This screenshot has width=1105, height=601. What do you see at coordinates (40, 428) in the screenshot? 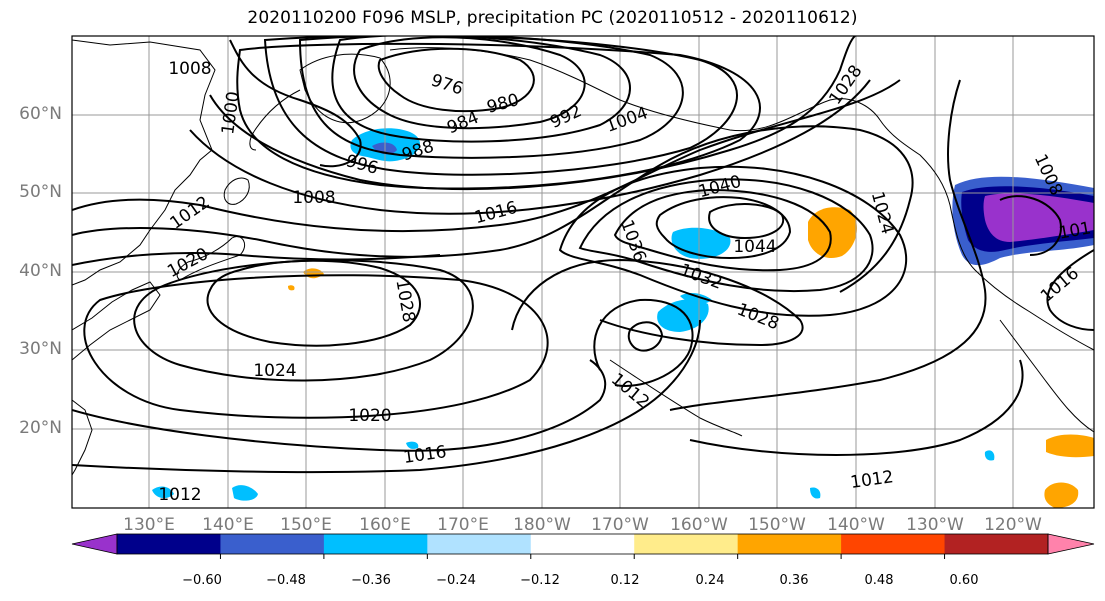
I see `lat-label: 20°N` at bounding box center [40, 428].